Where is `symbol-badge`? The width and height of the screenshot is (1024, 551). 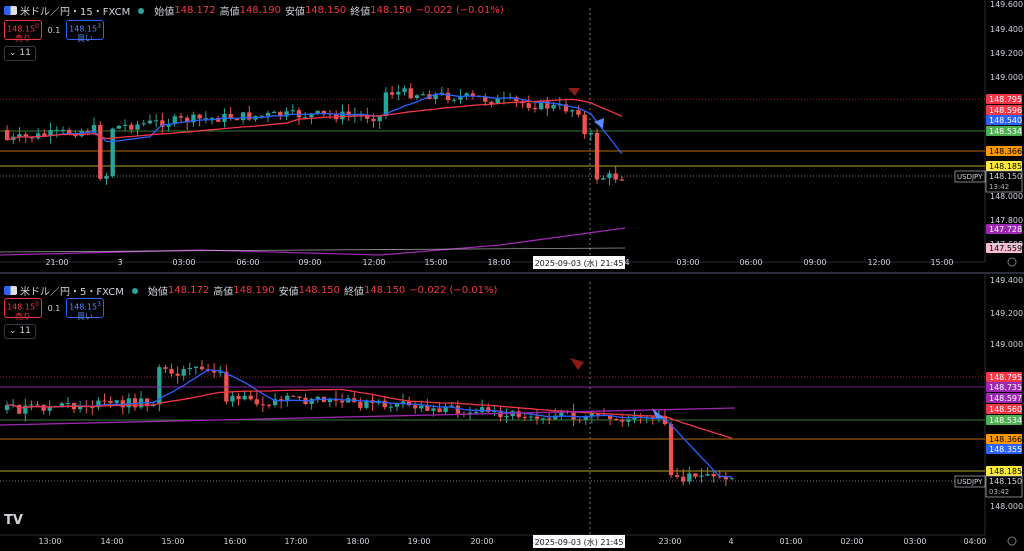
symbol-badge is located at coordinates (970, 481).